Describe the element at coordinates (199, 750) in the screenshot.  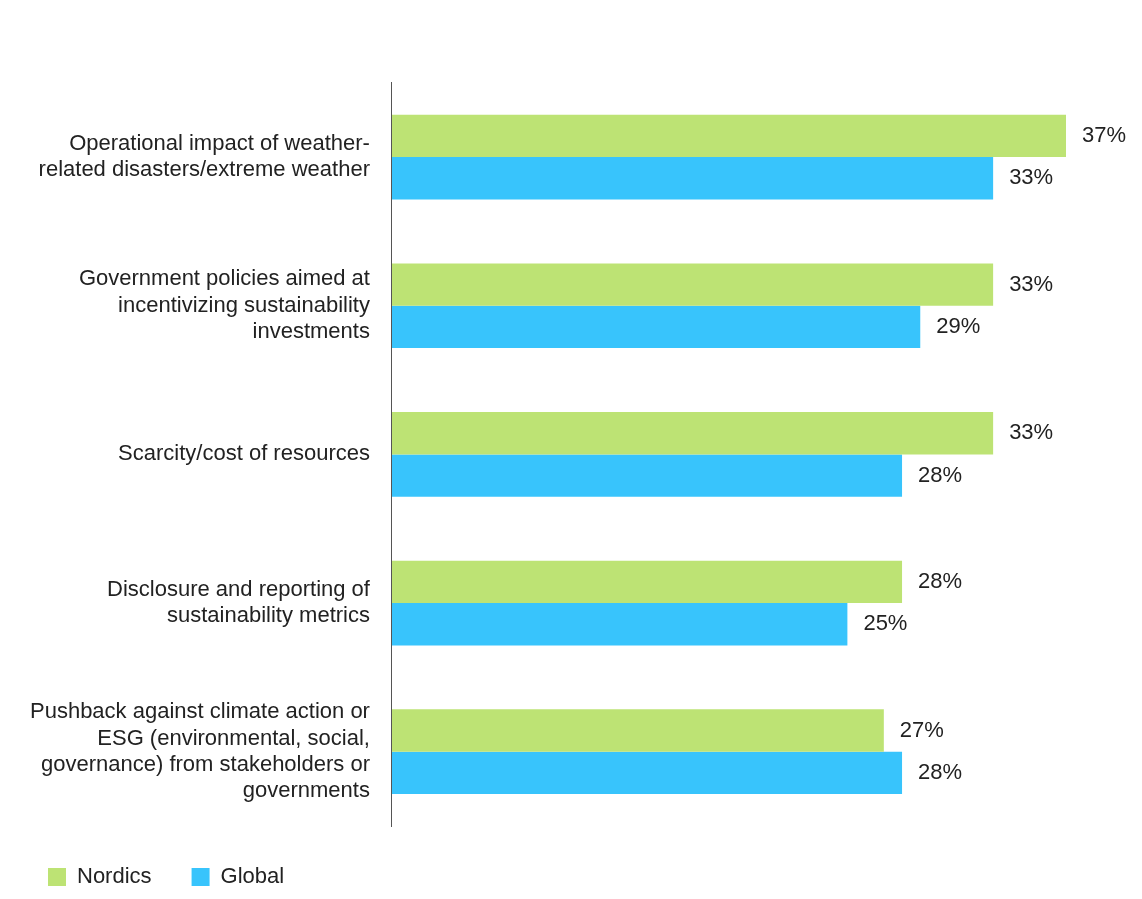
I see `y-tick-label: Pushback against climate action or ESG (environmental, social, governance) from stakeholders or governments` at that location.